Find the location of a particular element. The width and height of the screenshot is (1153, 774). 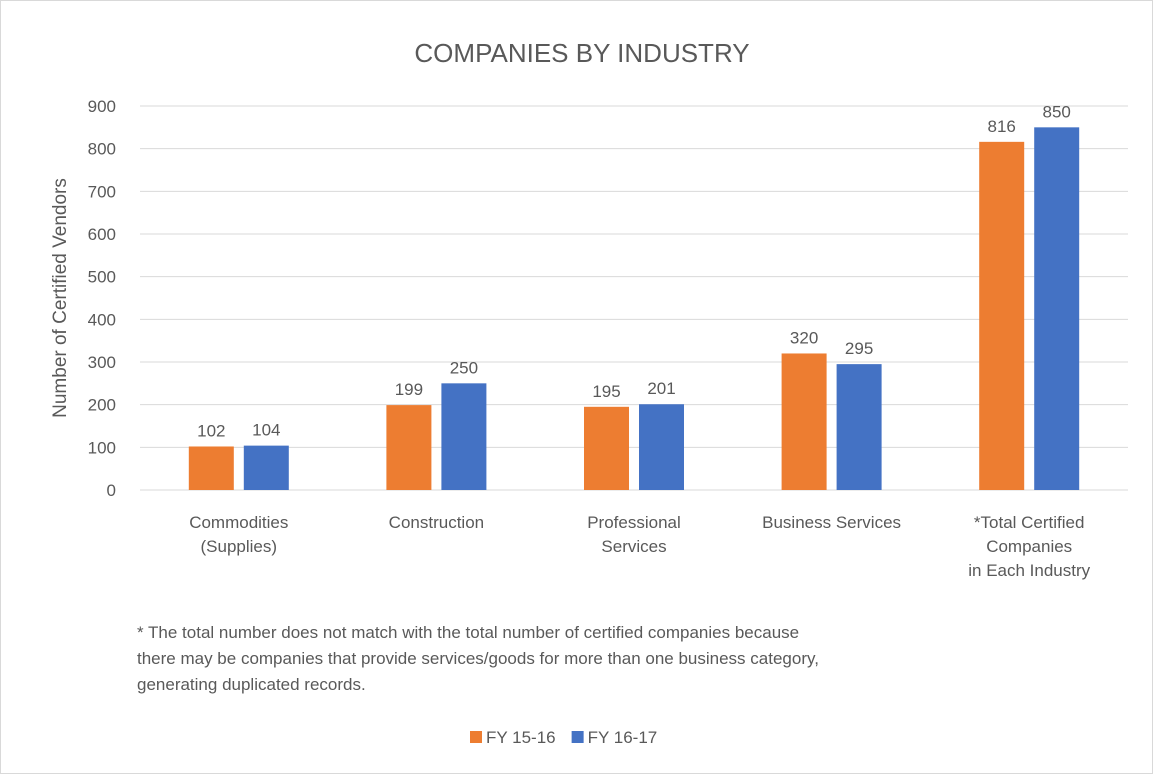

x-tick-label: Business Services is located at coordinates (831, 522).